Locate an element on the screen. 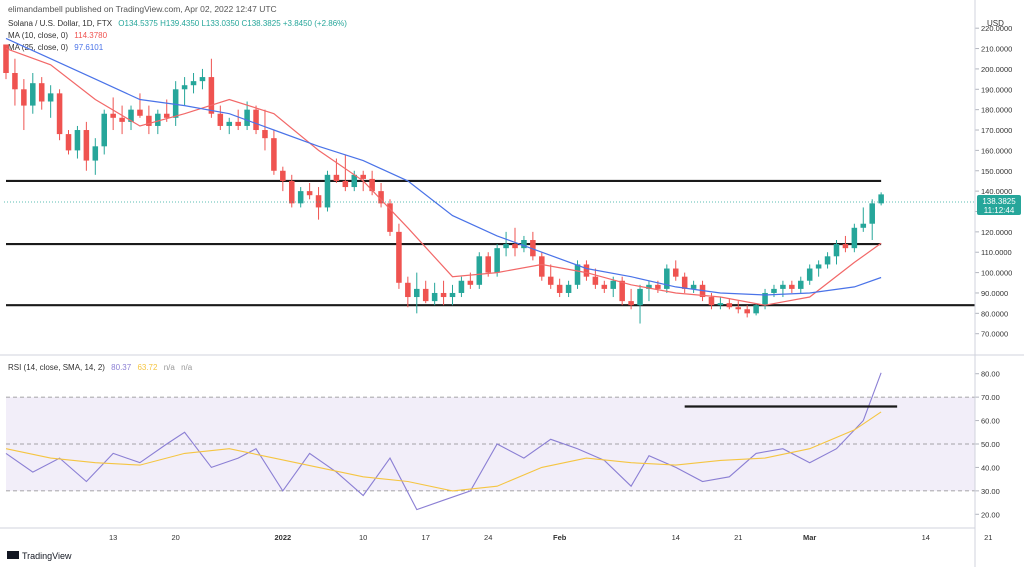 This screenshot has height=567, width=1024. rsi-sma-line is located at coordinates (443, 451).